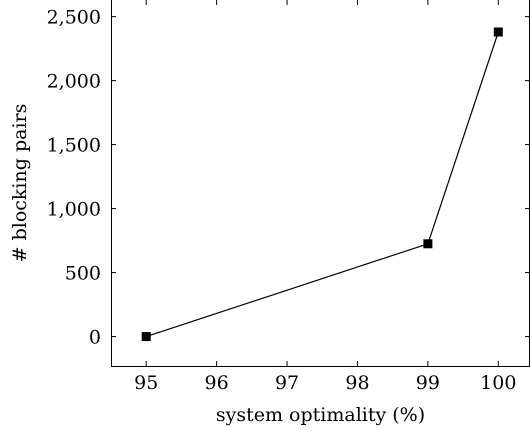 The image size is (530, 431). What do you see at coordinates (146, 383) in the screenshot?
I see `x-tick-label: 95` at bounding box center [146, 383].